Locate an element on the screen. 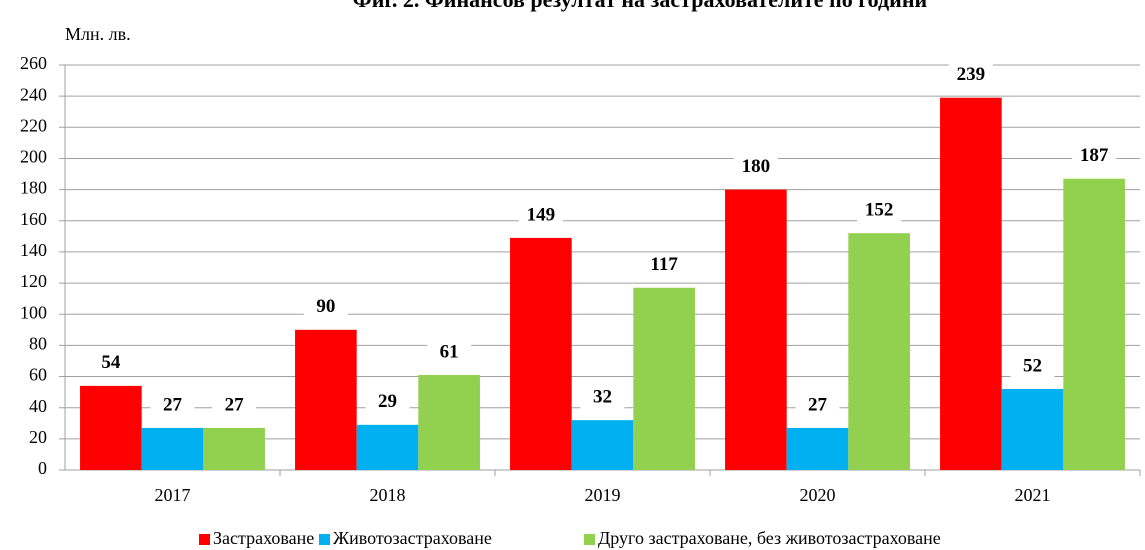 The image size is (1145, 550). y-tick-label: 140 is located at coordinates (33, 250).